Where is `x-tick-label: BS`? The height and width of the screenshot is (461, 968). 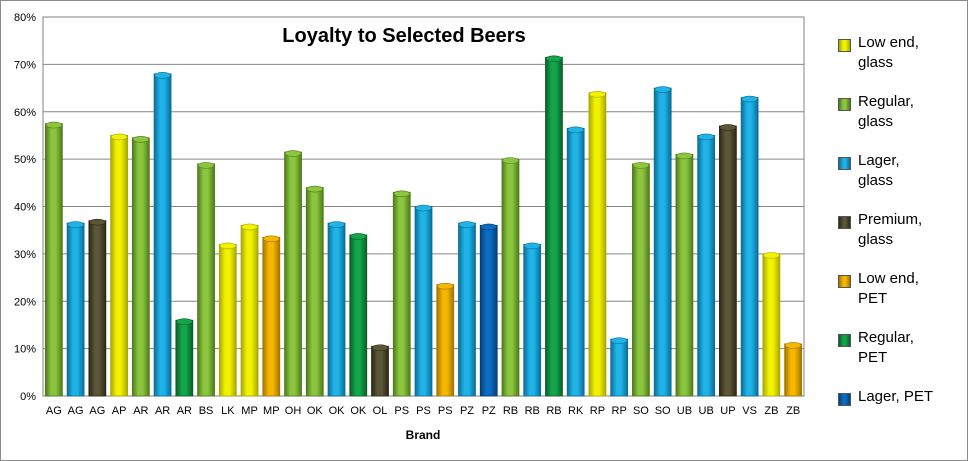 x-tick-label: BS is located at coordinates (206, 411).